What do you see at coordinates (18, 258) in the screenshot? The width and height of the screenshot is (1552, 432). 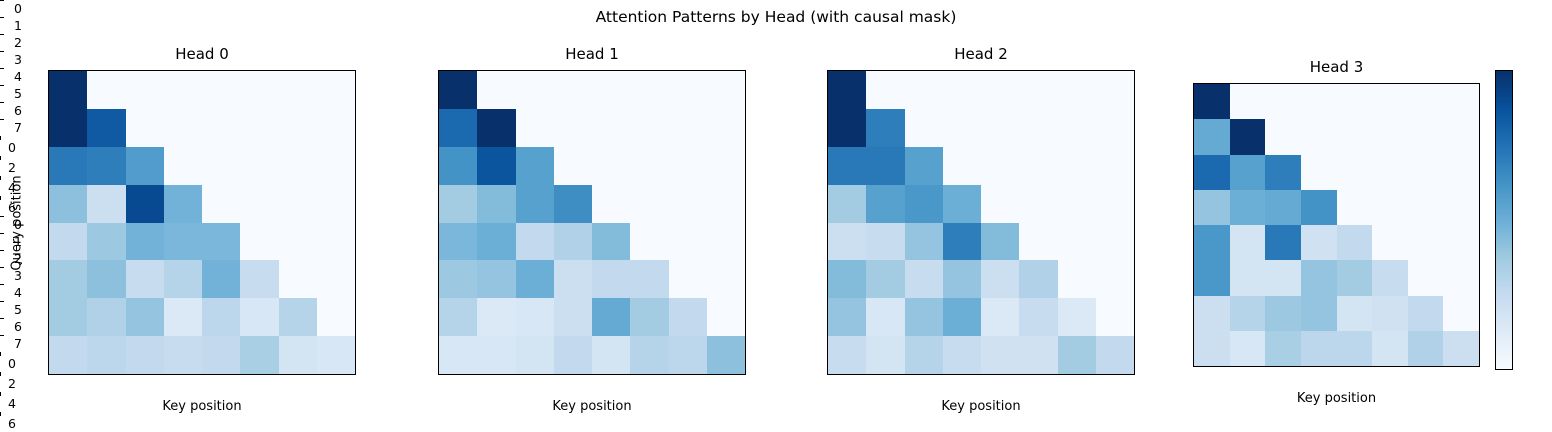 I see `y-tick-label: 2` at bounding box center [18, 258].